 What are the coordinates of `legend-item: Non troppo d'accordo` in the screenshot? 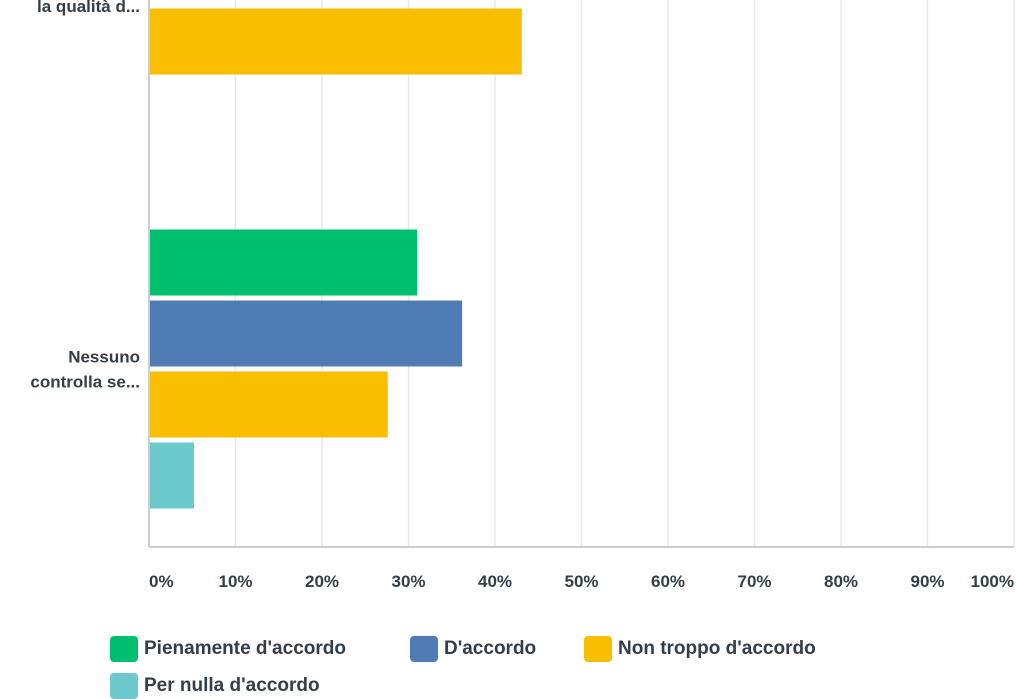 It's located at (700, 649).